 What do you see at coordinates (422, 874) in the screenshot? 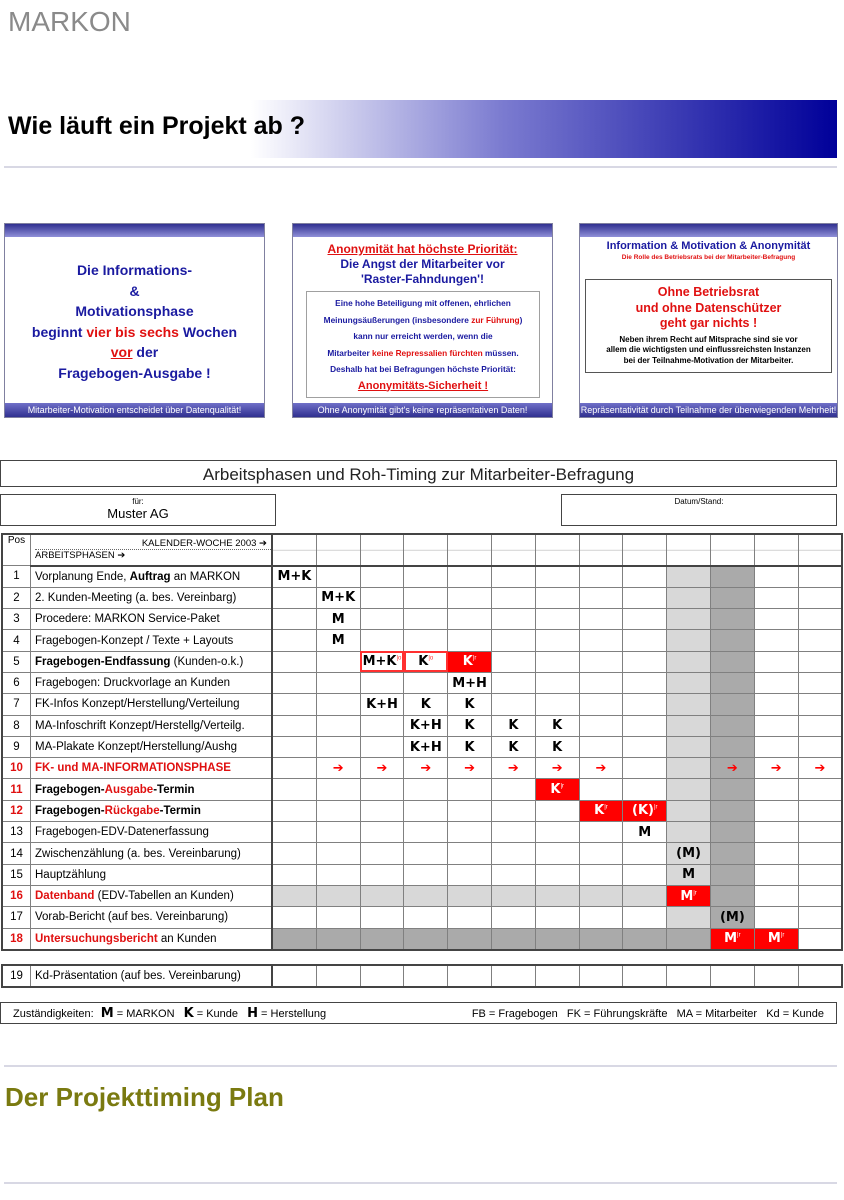
I see `table-row: 15 Hauptzählung M` at bounding box center [422, 874].